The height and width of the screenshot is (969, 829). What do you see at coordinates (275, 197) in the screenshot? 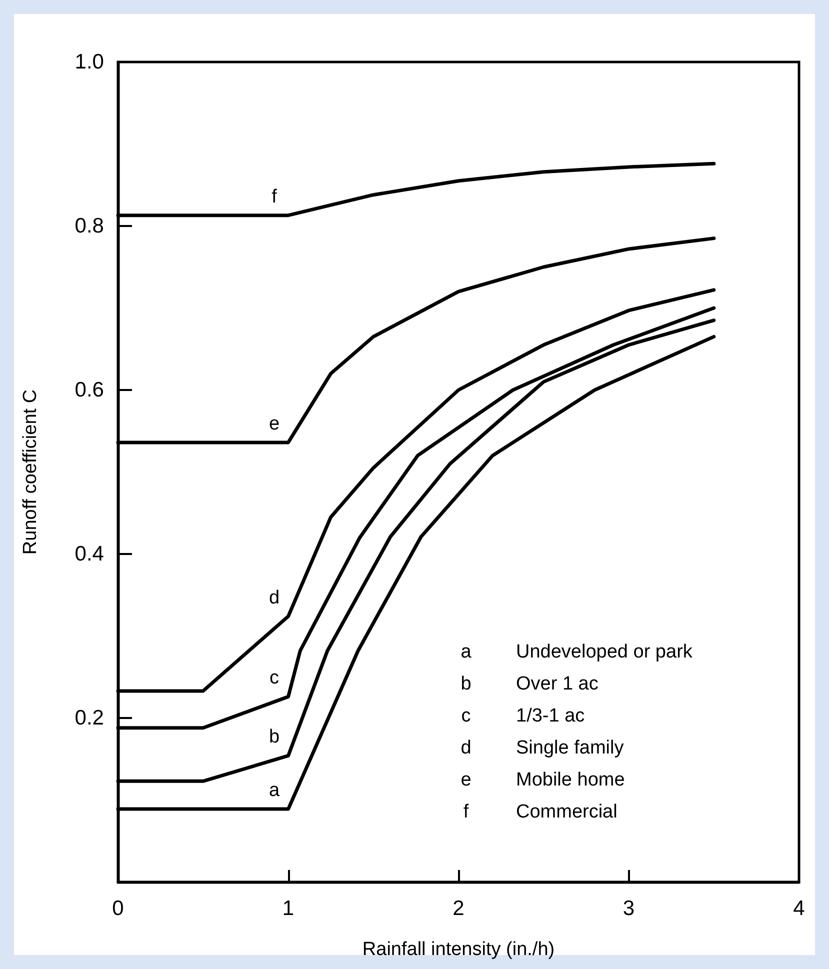
I see `series-label: f` at bounding box center [275, 197].